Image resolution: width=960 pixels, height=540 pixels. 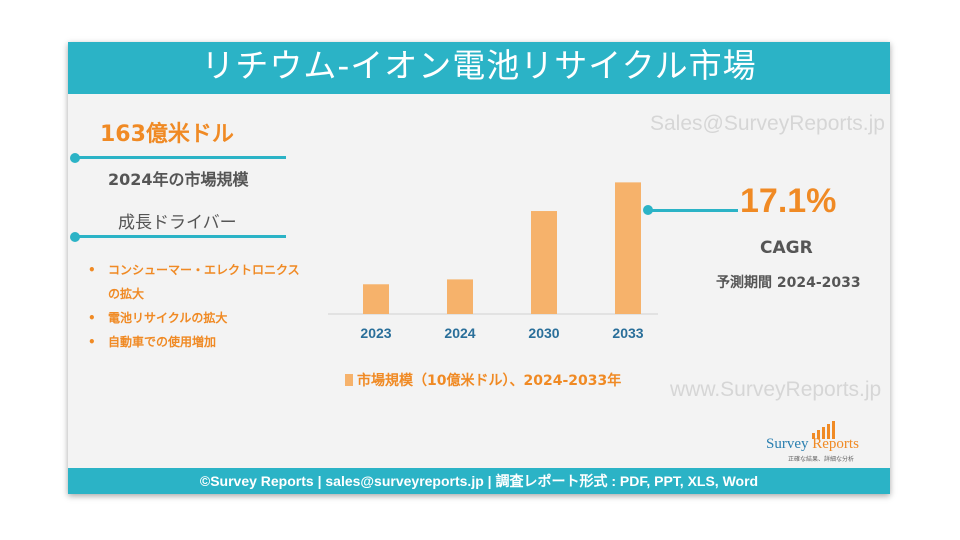 I want to click on watermark-top: Sales@SurveyReports.jp, so click(x=767, y=123).